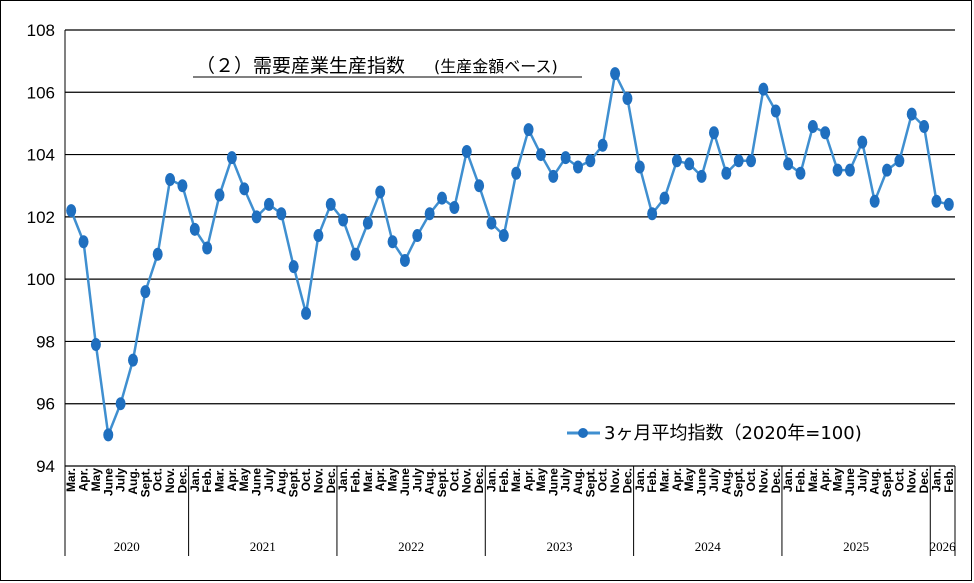 Image resolution: width=974 pixels, height=583 pixels. I want to click on legend-marker, so click(583, 433).